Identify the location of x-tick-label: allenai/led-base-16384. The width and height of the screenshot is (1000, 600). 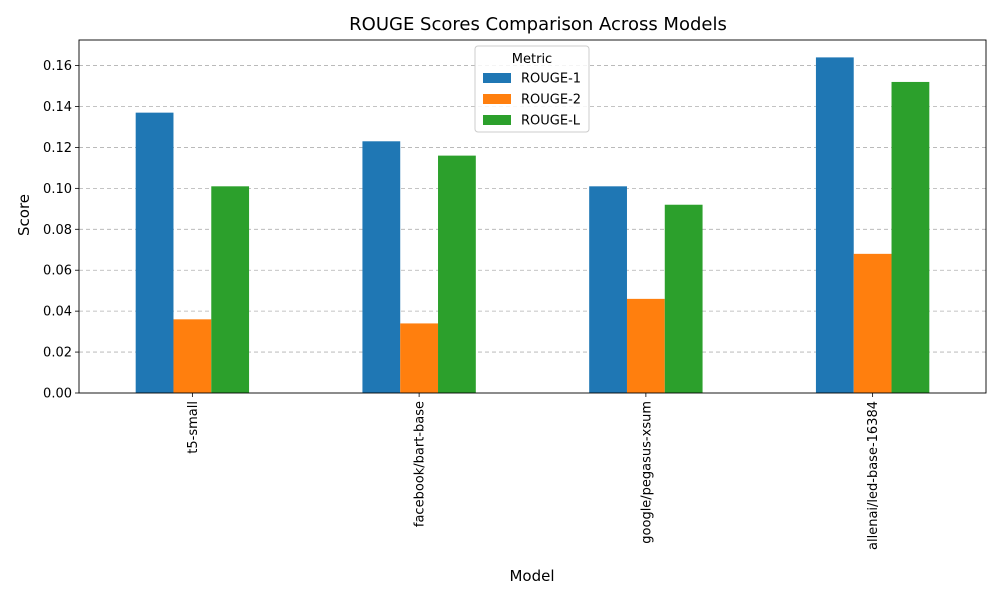
(873, 475).